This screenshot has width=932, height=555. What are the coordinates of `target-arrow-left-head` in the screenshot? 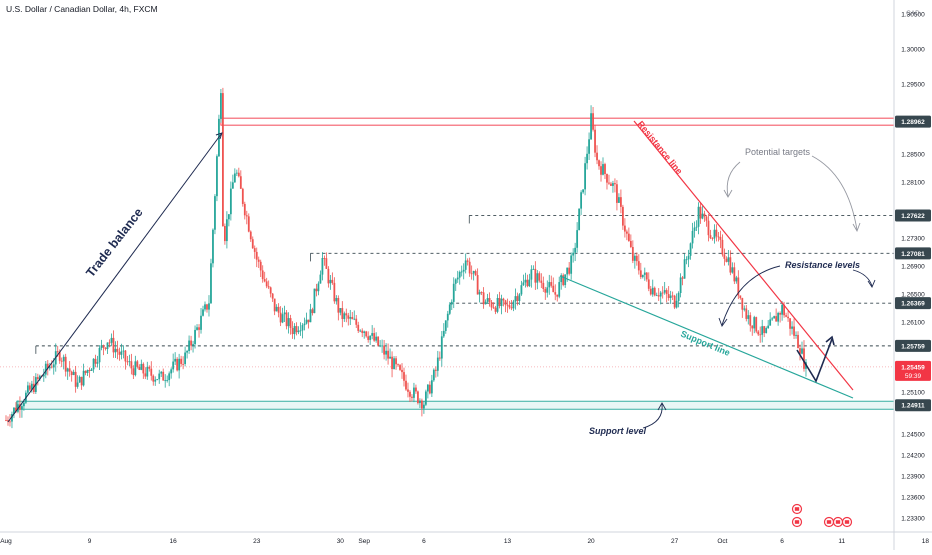 It's located at (728, 193).